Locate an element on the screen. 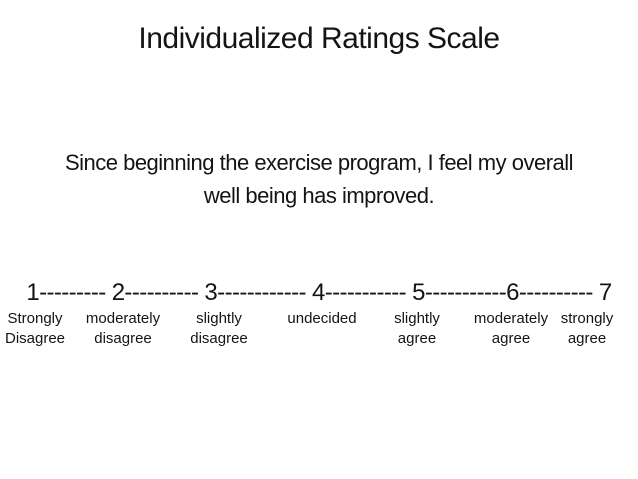 This screenshot has width=638, height=479. scale-label-line: strongly is located at coordinates (587, 318).